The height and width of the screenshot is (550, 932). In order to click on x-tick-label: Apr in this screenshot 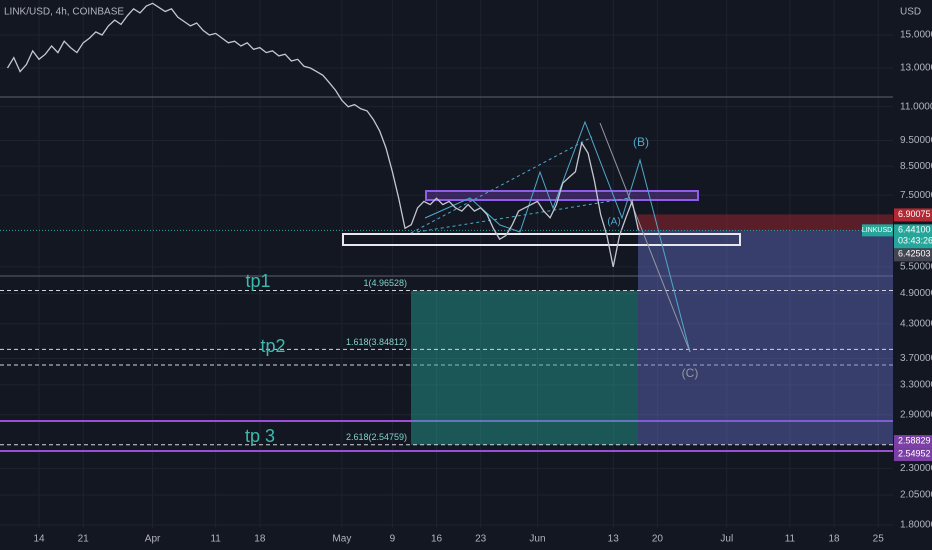, I will do `click(153, 539)`.